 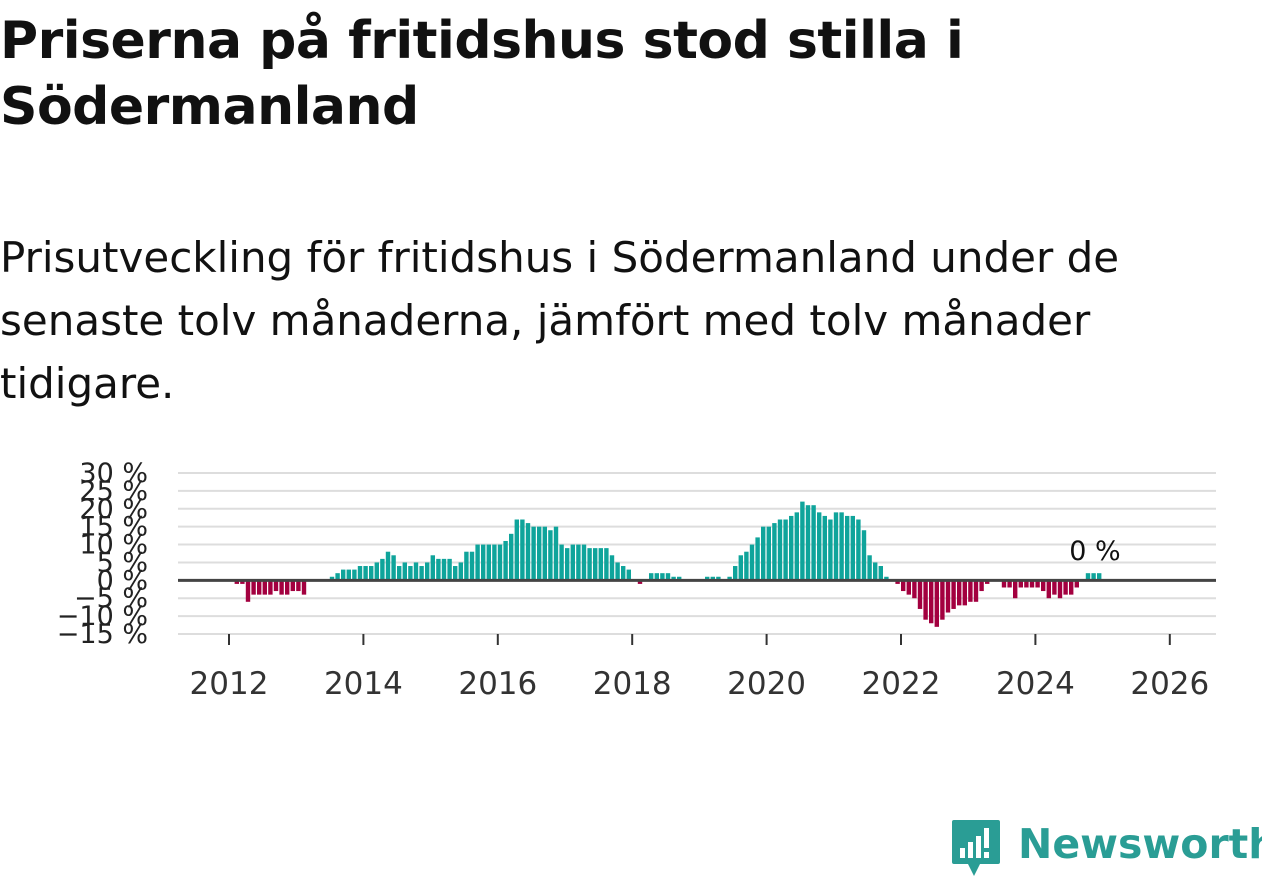 I want to click on y-tick-label: 20 %, so click(x=113, y=509).